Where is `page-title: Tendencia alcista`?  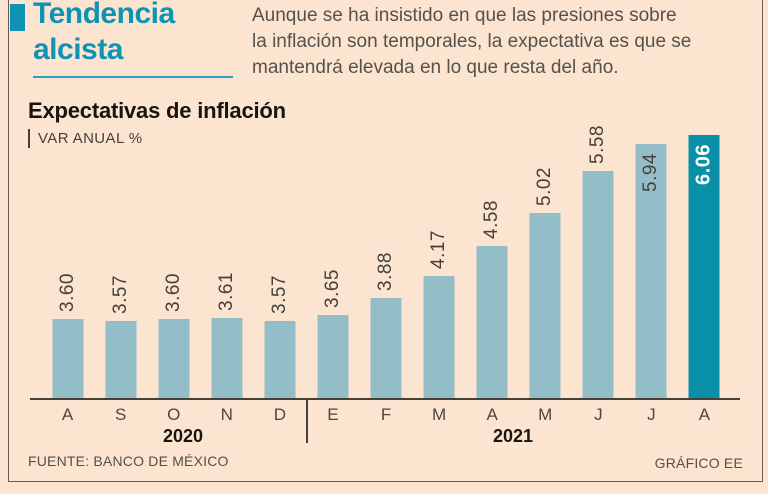
page-title: Tendencia alcista is located at coordinates (104, 34).